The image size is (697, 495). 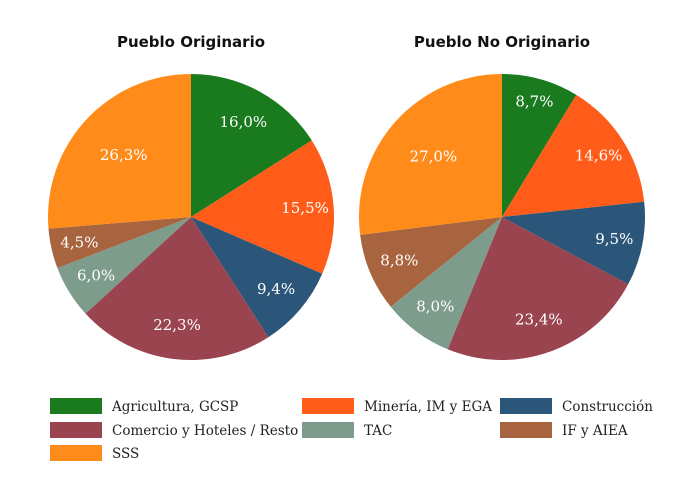 I want to click on pie-left-slice-label: 15,5%, so click(x=305, y=208).